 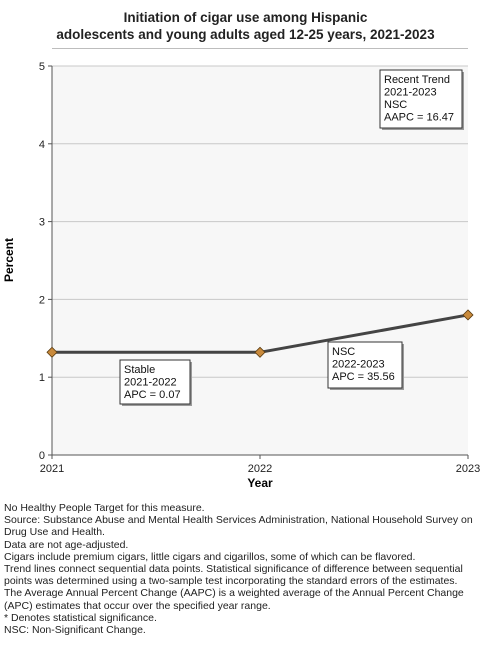 What do you see at coordinates (42, 145) in the screenshot?
I see `y-tick-label: 4` at bounding box center [42, 145].